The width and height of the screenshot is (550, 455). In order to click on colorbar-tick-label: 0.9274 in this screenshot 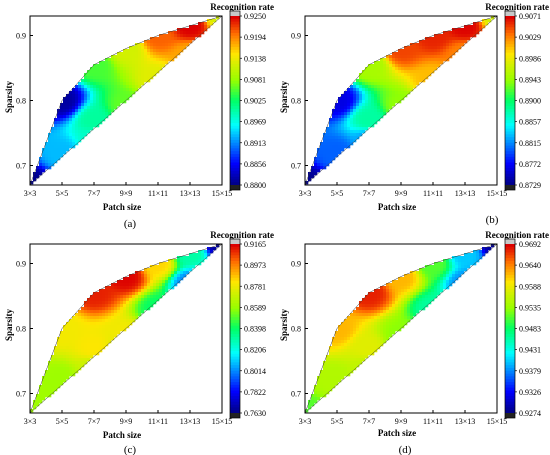, I will do `click(530, 413)`.